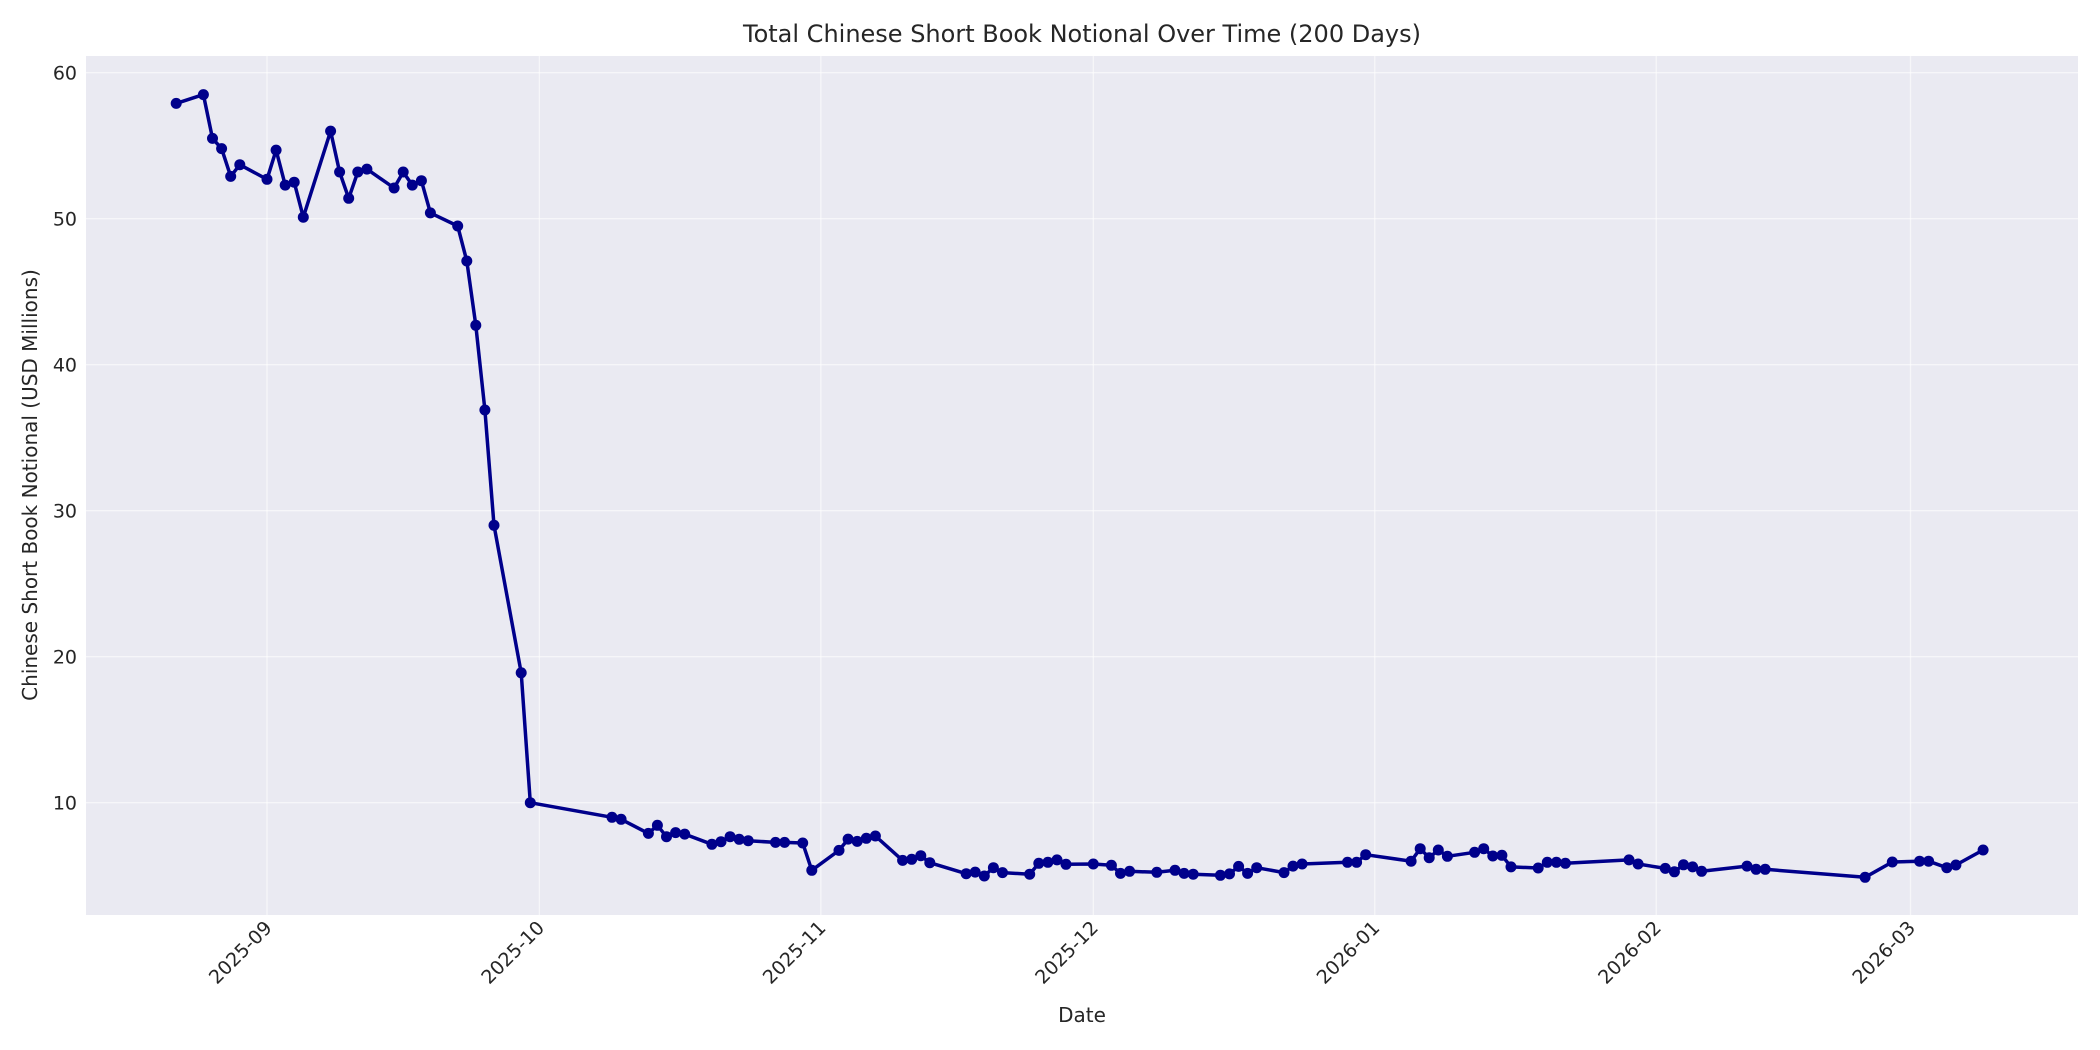 The height and width of the screenshot is (1050, 2100). Describe the element at coordinates (65, 658) in the screenshot. I see `y-tick-label: 20` at that location.